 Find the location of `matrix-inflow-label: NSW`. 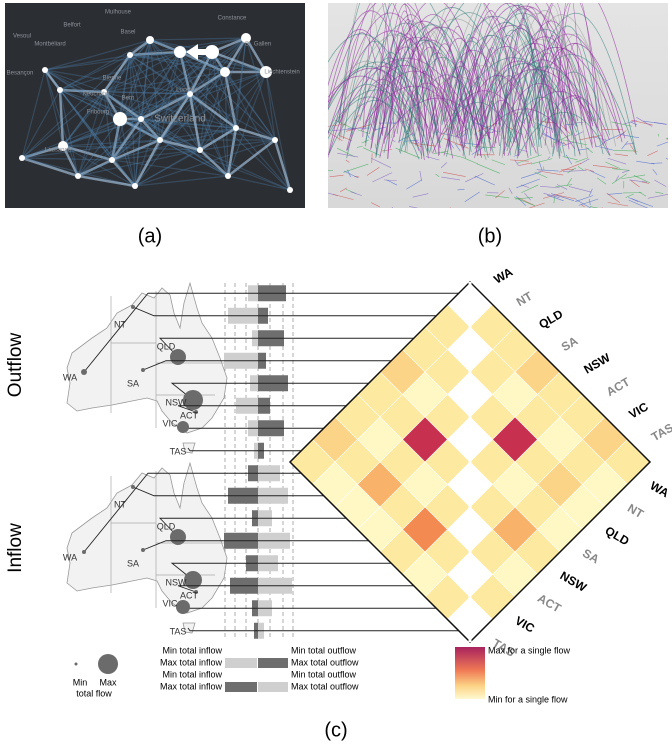

matrix-inflow-label: NSW is located at coordinates (574, 581).